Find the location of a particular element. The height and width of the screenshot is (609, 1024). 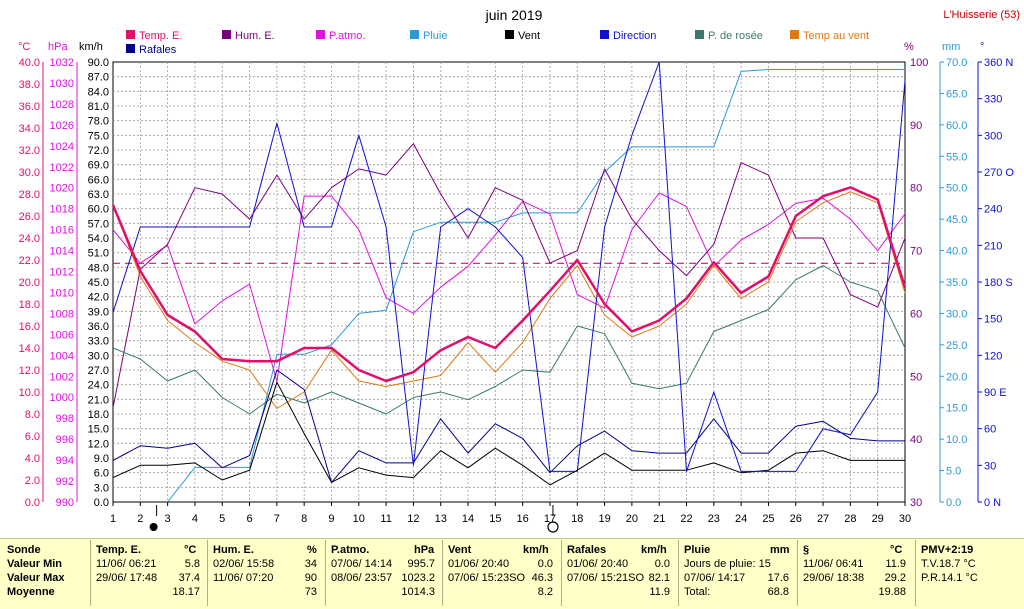

label-min: Valeur Min is located at coordinates (35, 564).